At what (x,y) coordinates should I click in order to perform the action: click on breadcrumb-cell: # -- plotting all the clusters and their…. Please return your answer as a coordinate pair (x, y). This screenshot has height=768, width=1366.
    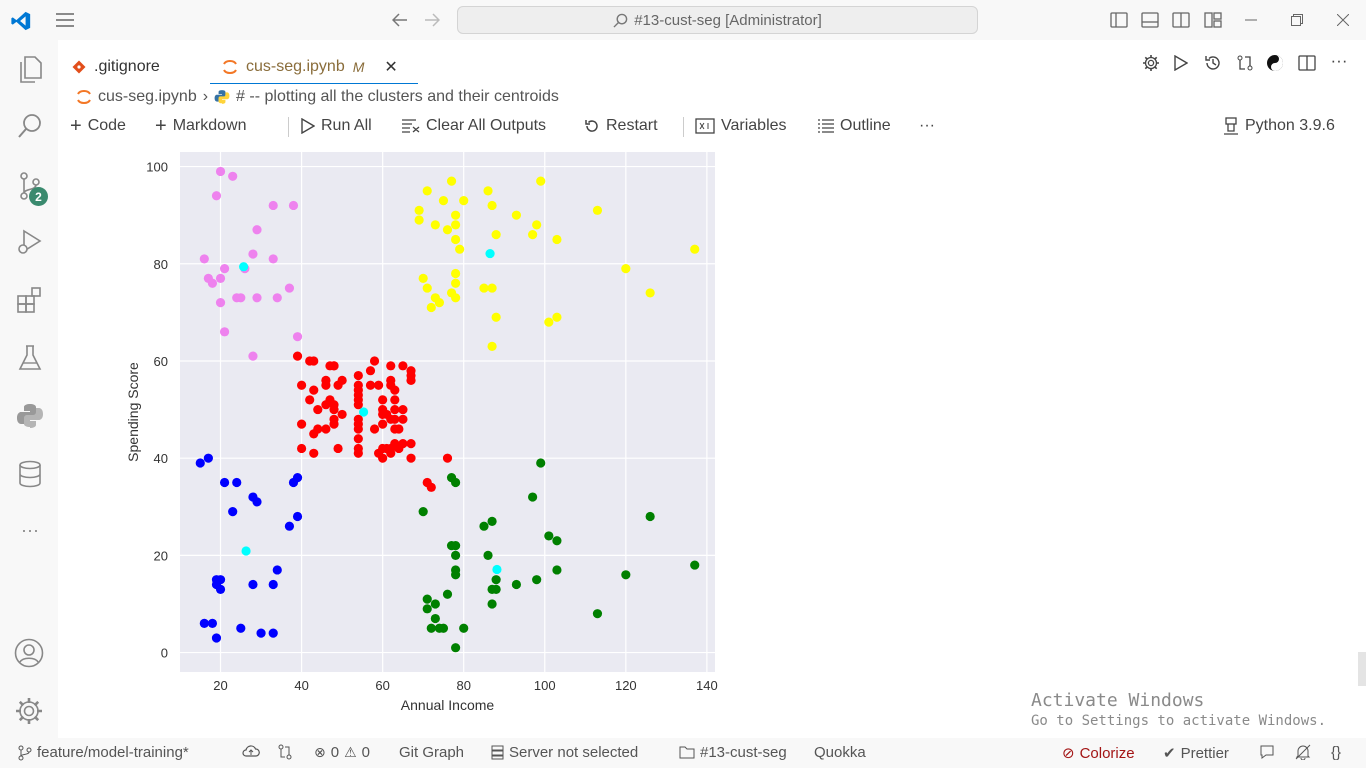
    Looking at the image, I should click on (397, 96).